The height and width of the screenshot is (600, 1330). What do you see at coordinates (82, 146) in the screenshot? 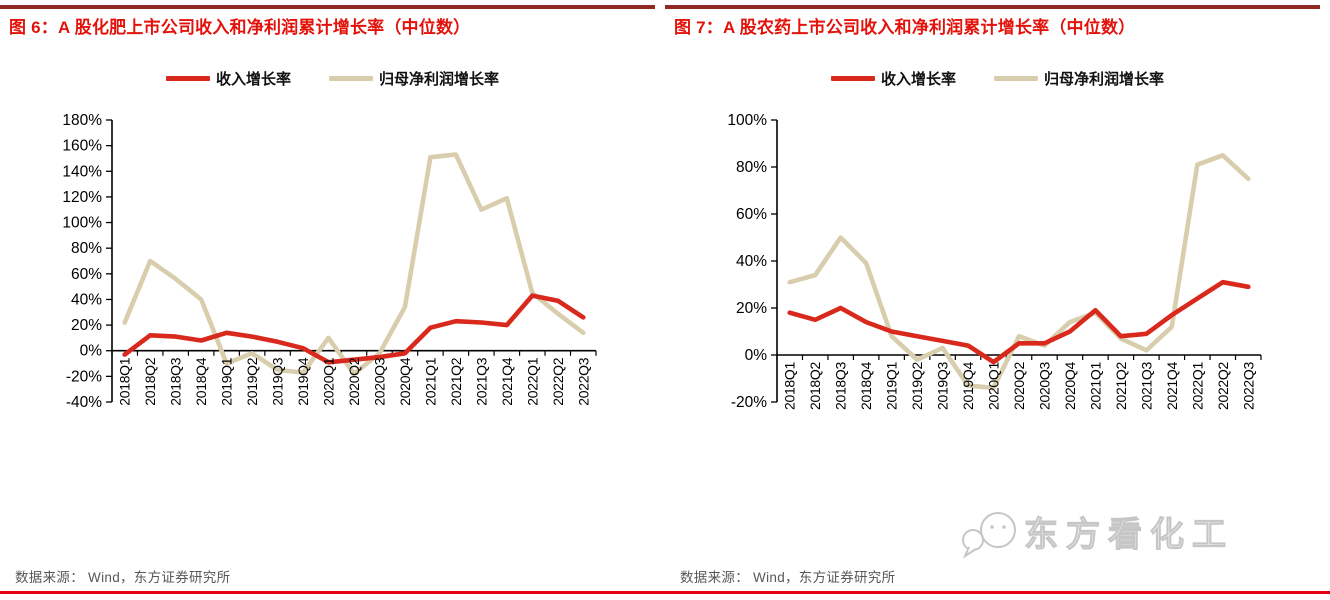
I see `svg-text: 160%` at bounding box center [82, 146].